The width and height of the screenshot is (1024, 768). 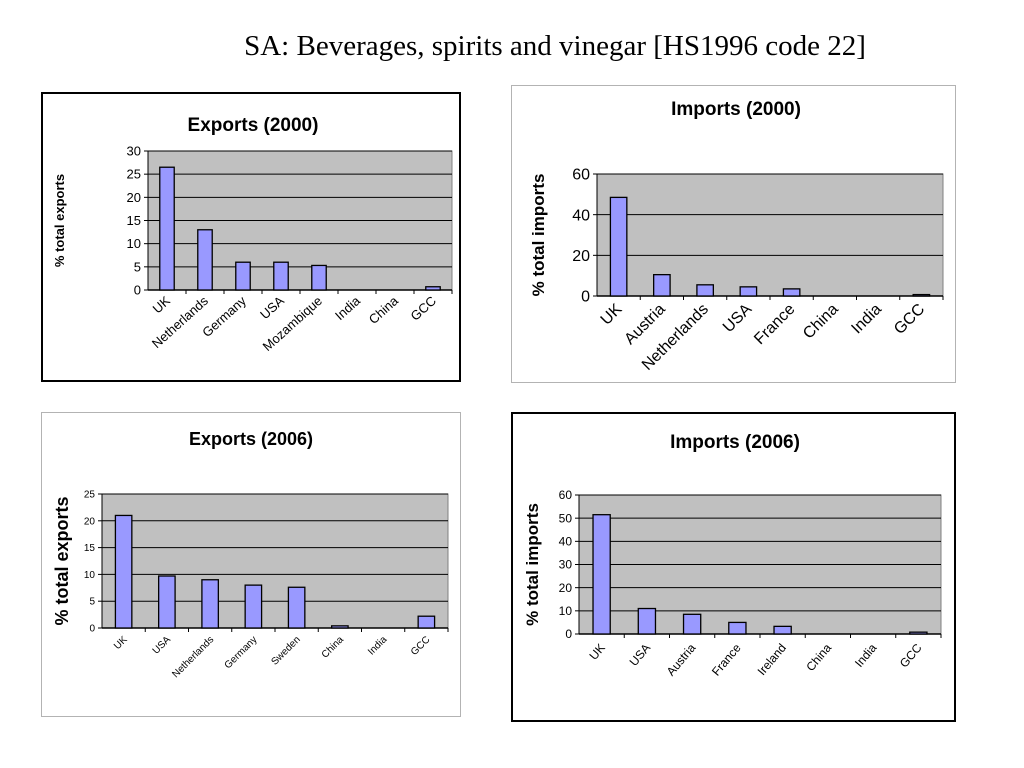 What do you see at coordinates (319, 277) in the screenshot?
I see `bar-mozambique` at bounding box center [319, 277].